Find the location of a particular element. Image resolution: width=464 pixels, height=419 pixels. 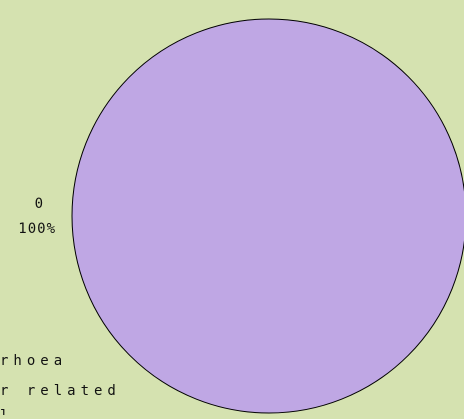

legend-line-3: l is located at coordinates (6, 411).